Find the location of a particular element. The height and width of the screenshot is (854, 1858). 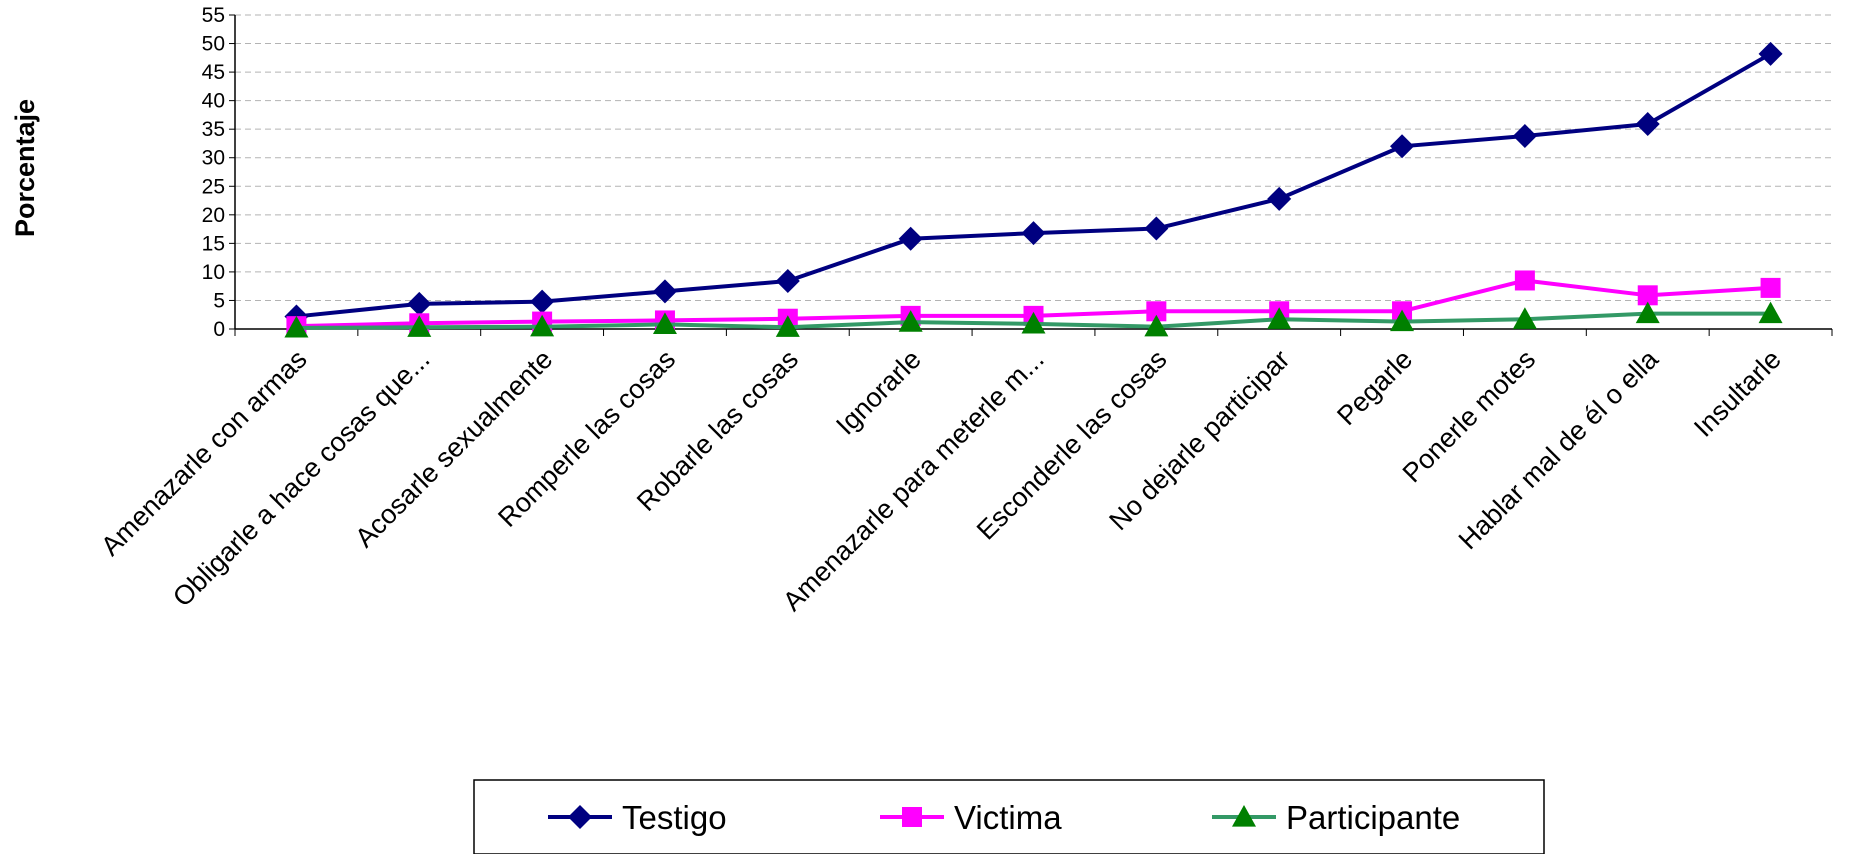

y-axis-label: Porcentaje is located at coordinates (25, 168).